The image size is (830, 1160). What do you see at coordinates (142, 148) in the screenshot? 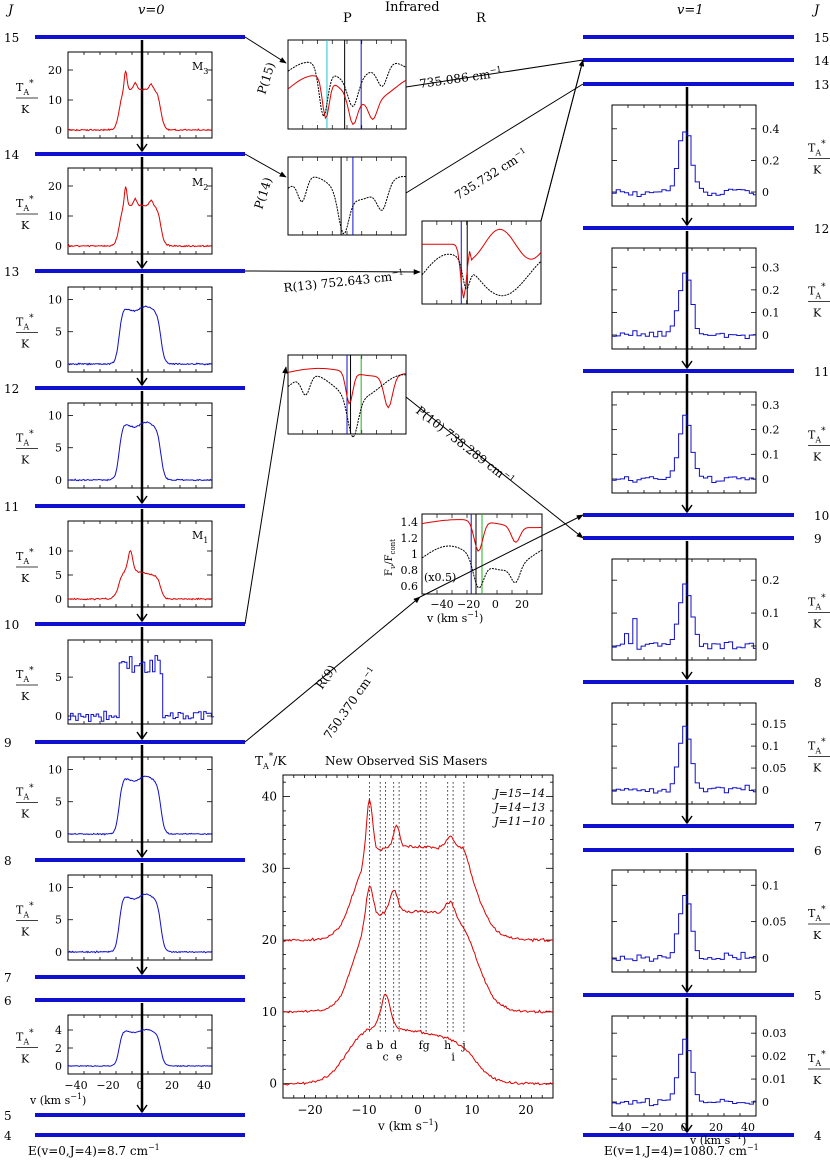
I see `v0-transition-arrow-15-14-head` at bounding box center [142, 148].